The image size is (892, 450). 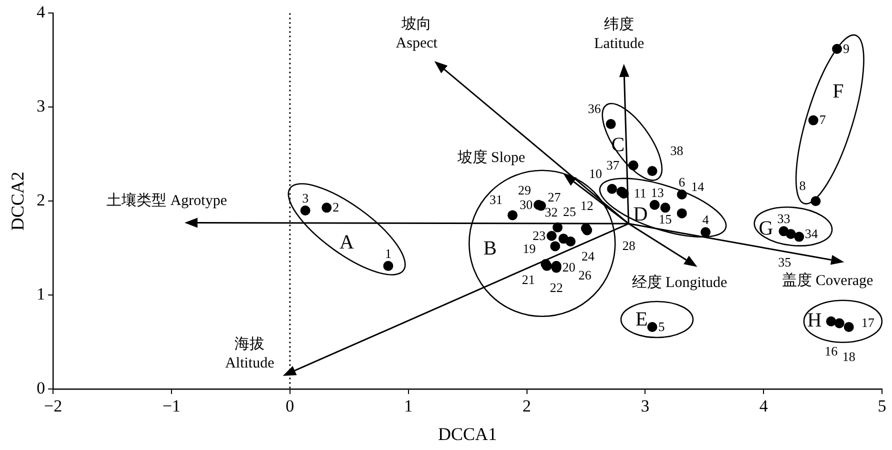 I want to click on annotation: 10, so click(x=595, y=173).